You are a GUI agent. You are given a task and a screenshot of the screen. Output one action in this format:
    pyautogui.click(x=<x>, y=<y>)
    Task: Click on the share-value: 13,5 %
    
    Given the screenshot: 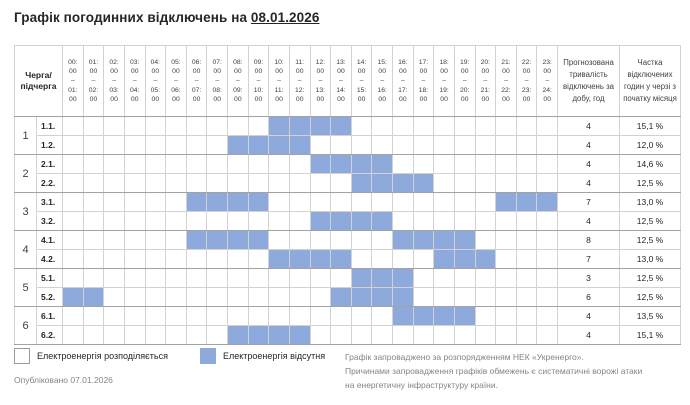 What is the action you would take?
    pyautogui.click(x=650, y=316)
    